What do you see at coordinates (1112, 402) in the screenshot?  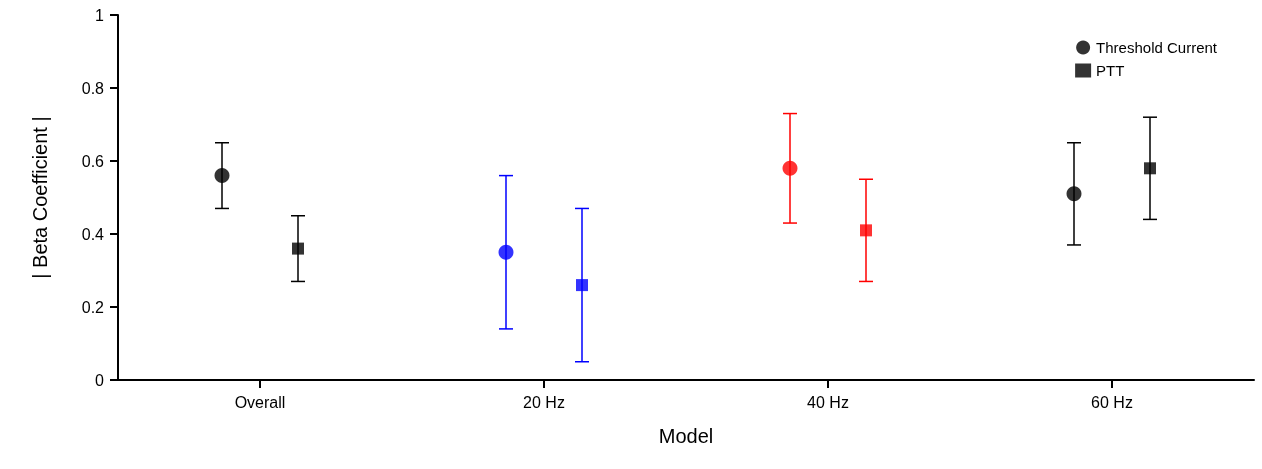 I see `x-tick-label: 60 Hz` at bounding box center [1112, 402].